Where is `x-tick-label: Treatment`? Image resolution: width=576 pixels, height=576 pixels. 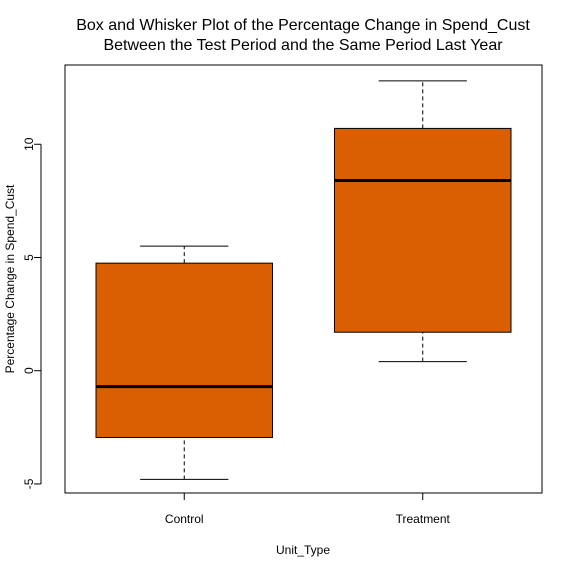
x-tick-label: Treatment is located at coordinates (423, 519).